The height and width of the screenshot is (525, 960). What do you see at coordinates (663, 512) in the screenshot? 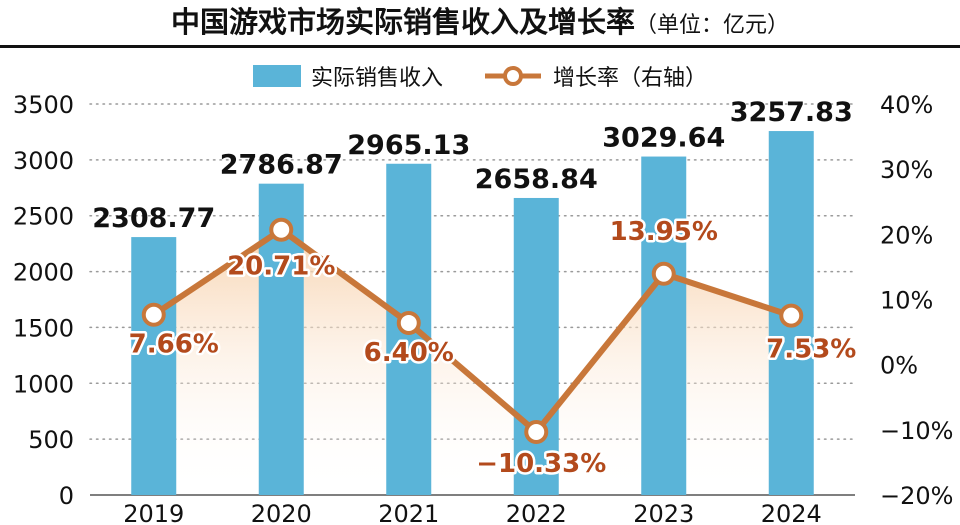
I see `x-tick-label: 2023` at bounding box center [663, 512].